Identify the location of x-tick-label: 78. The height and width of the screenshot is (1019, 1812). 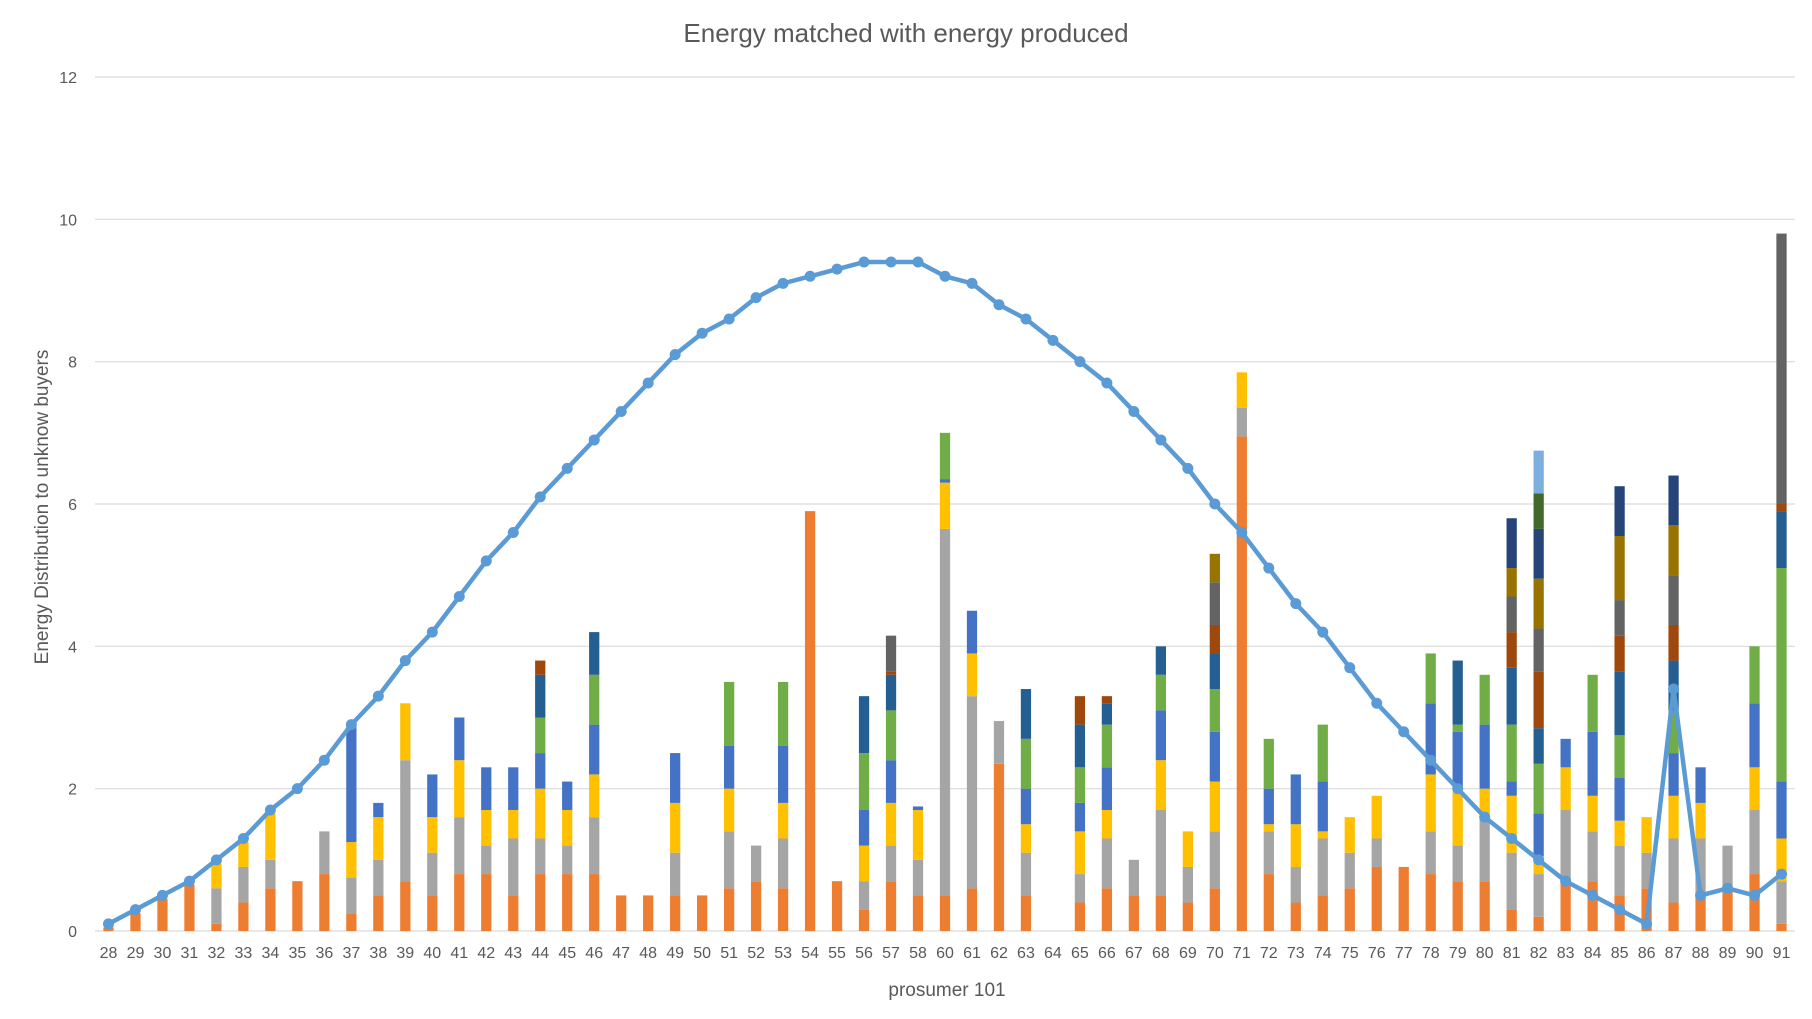
(1431, 953).